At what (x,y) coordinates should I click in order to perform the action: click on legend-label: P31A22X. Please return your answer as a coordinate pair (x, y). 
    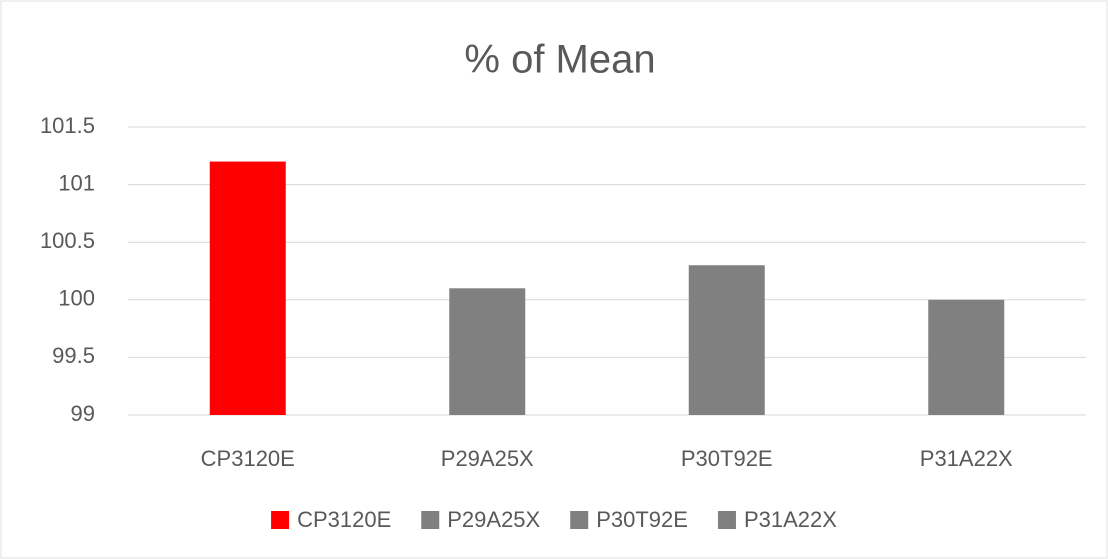
    Looking at the image, I should click on (790, 519).